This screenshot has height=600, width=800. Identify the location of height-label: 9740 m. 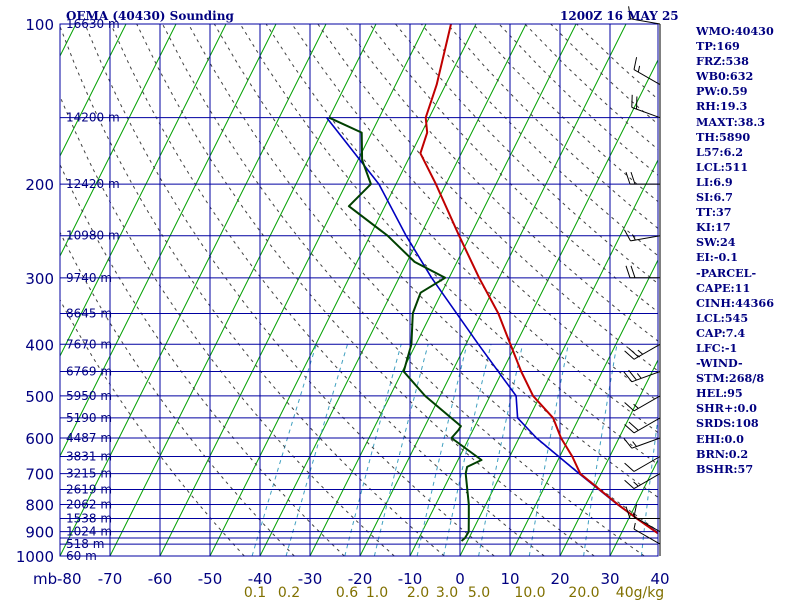
(89, 278).